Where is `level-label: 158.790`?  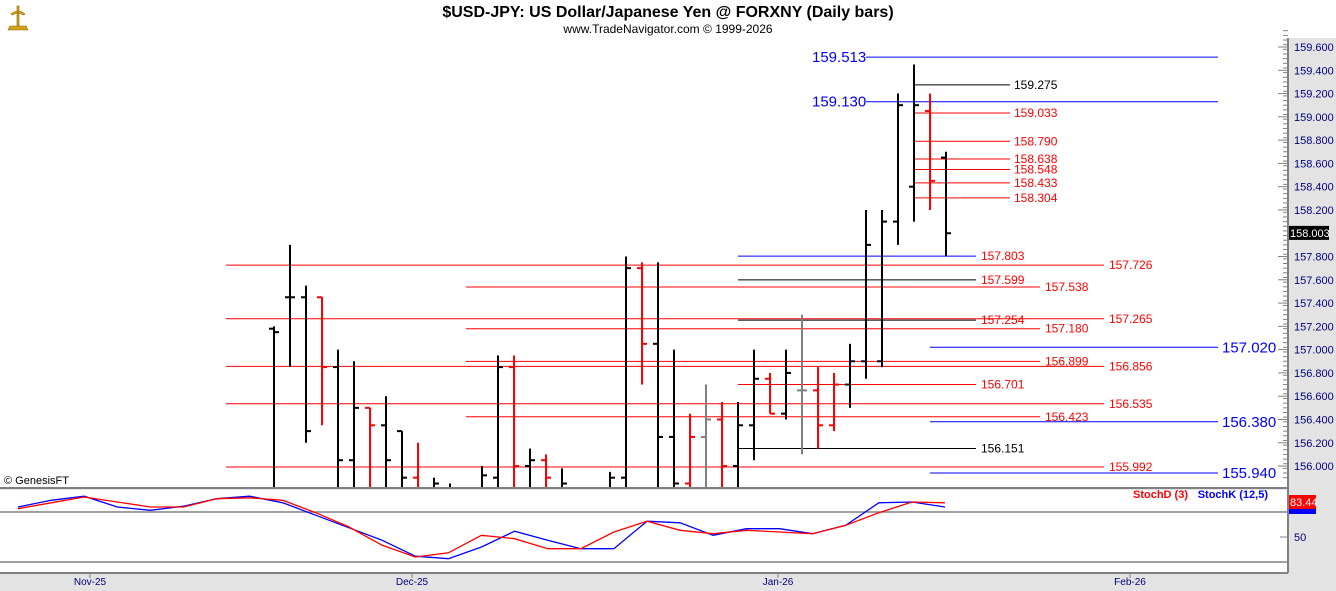
level-label: 158.790 is located at coordinates (1036, 141).